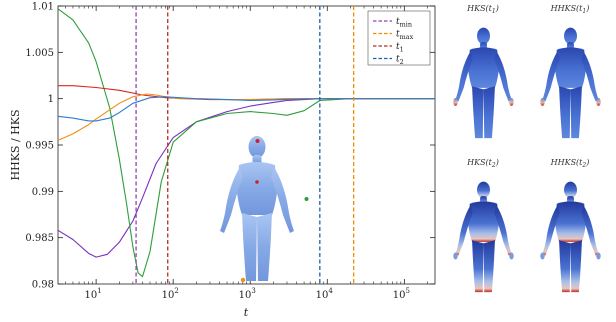 The height and width of the screenshot is (322, 616). What do you see at coordinates (93, 294) in the screenshot?
I see `x-tick-label: 10¹` at bounding box center [93, 294].